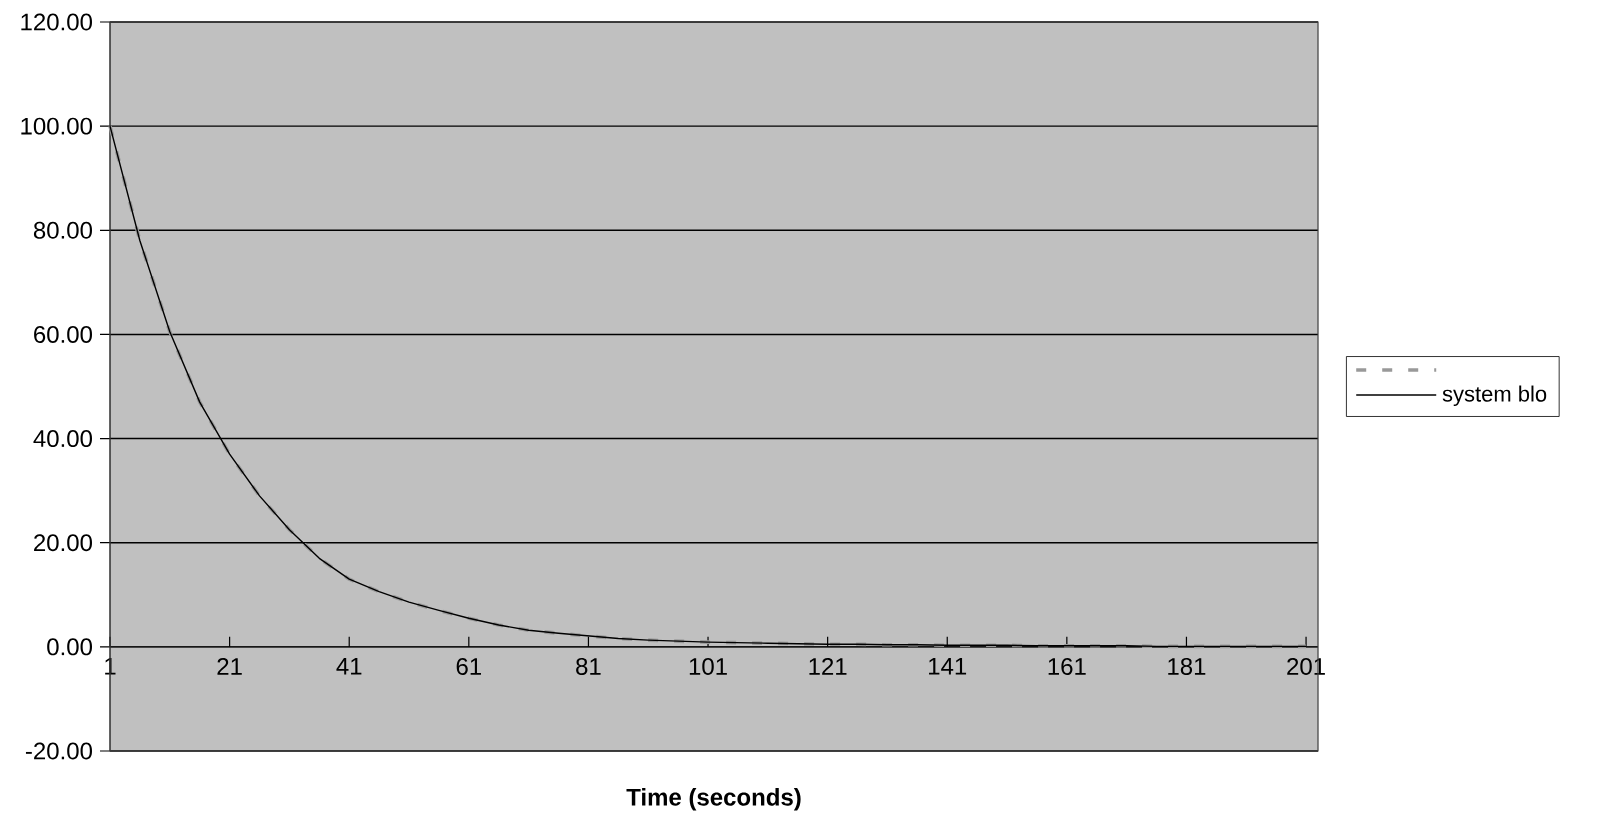  What do you see at coordinates (708, 666) in the screenshot?
I see `x-tick-label: 101` at bounding box center [708, 666].